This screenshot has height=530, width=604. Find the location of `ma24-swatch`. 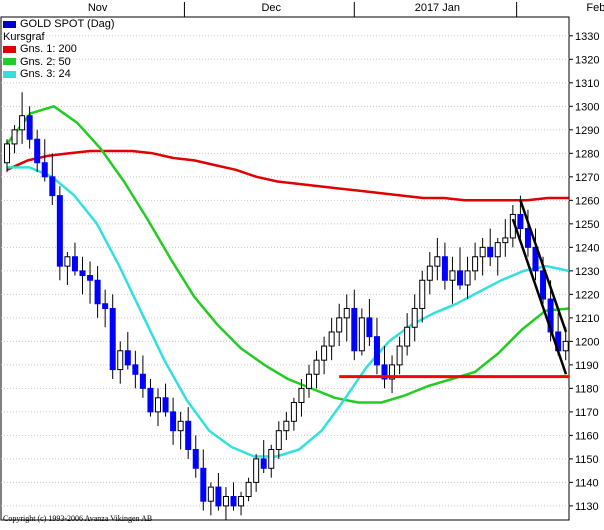

ma24-swatch is located at coordinates (9, 74).